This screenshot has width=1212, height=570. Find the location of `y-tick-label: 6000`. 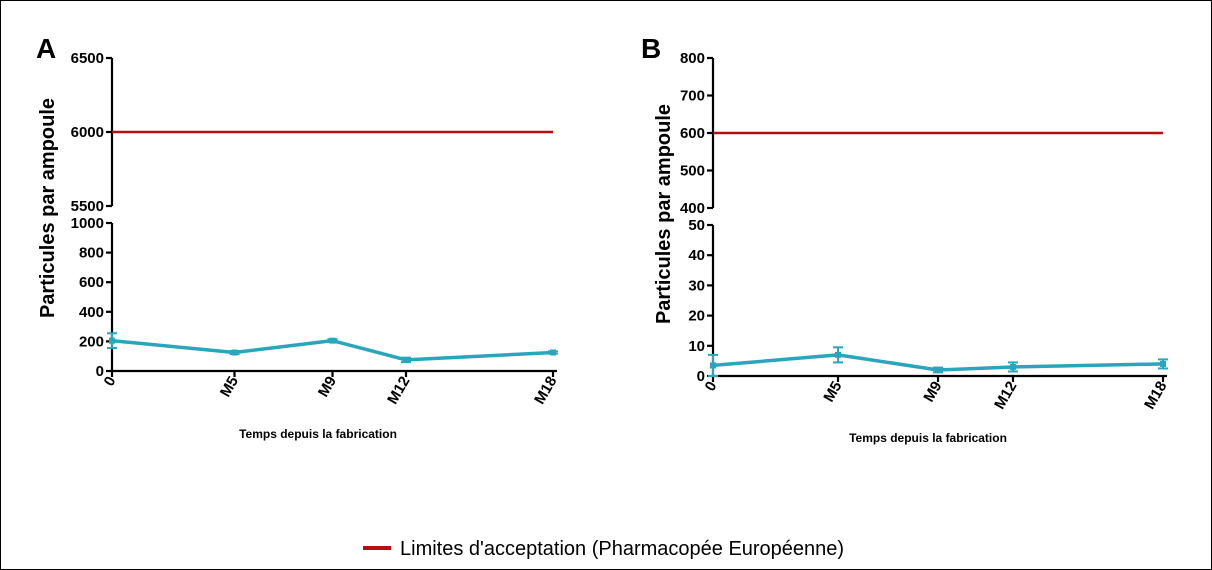

y-tick-label: 6000 is located at coordinates (87, 132).